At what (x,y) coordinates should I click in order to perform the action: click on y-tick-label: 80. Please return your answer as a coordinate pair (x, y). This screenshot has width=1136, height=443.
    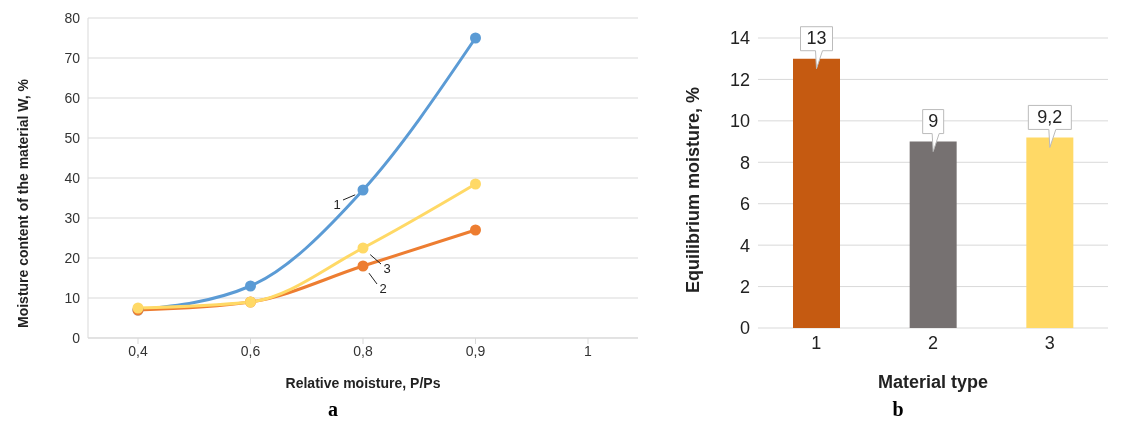
    Looking at the image, I should click on (72, 17).